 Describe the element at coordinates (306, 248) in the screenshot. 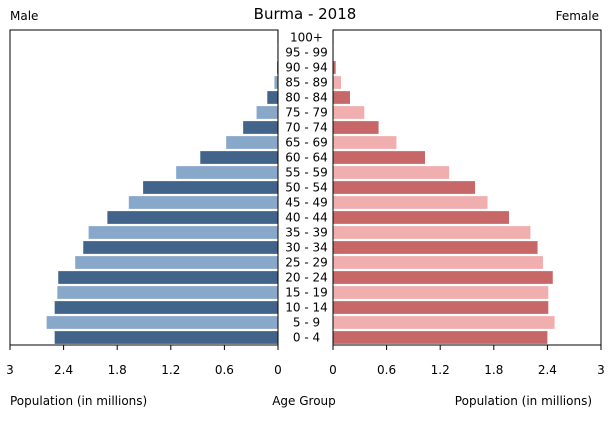

I see `age-label-6: 30 - 34` at that location.